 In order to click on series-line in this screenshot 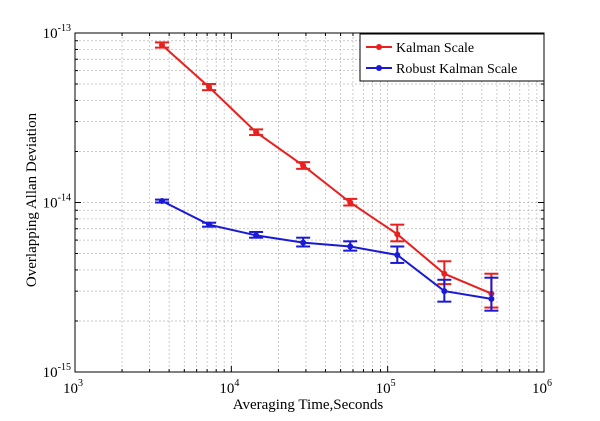, I will do `click(326, 250)`.